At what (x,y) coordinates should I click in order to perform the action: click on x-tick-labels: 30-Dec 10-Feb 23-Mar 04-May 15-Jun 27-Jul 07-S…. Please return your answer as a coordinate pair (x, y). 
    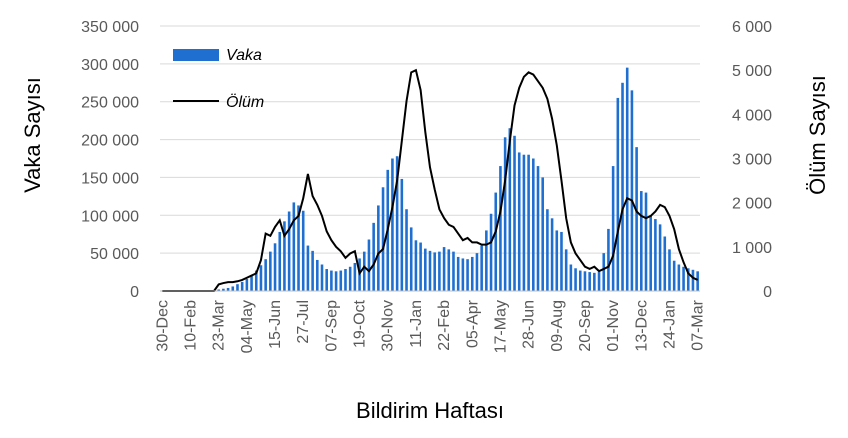
    Looking at the image, I should click on (430, 326).